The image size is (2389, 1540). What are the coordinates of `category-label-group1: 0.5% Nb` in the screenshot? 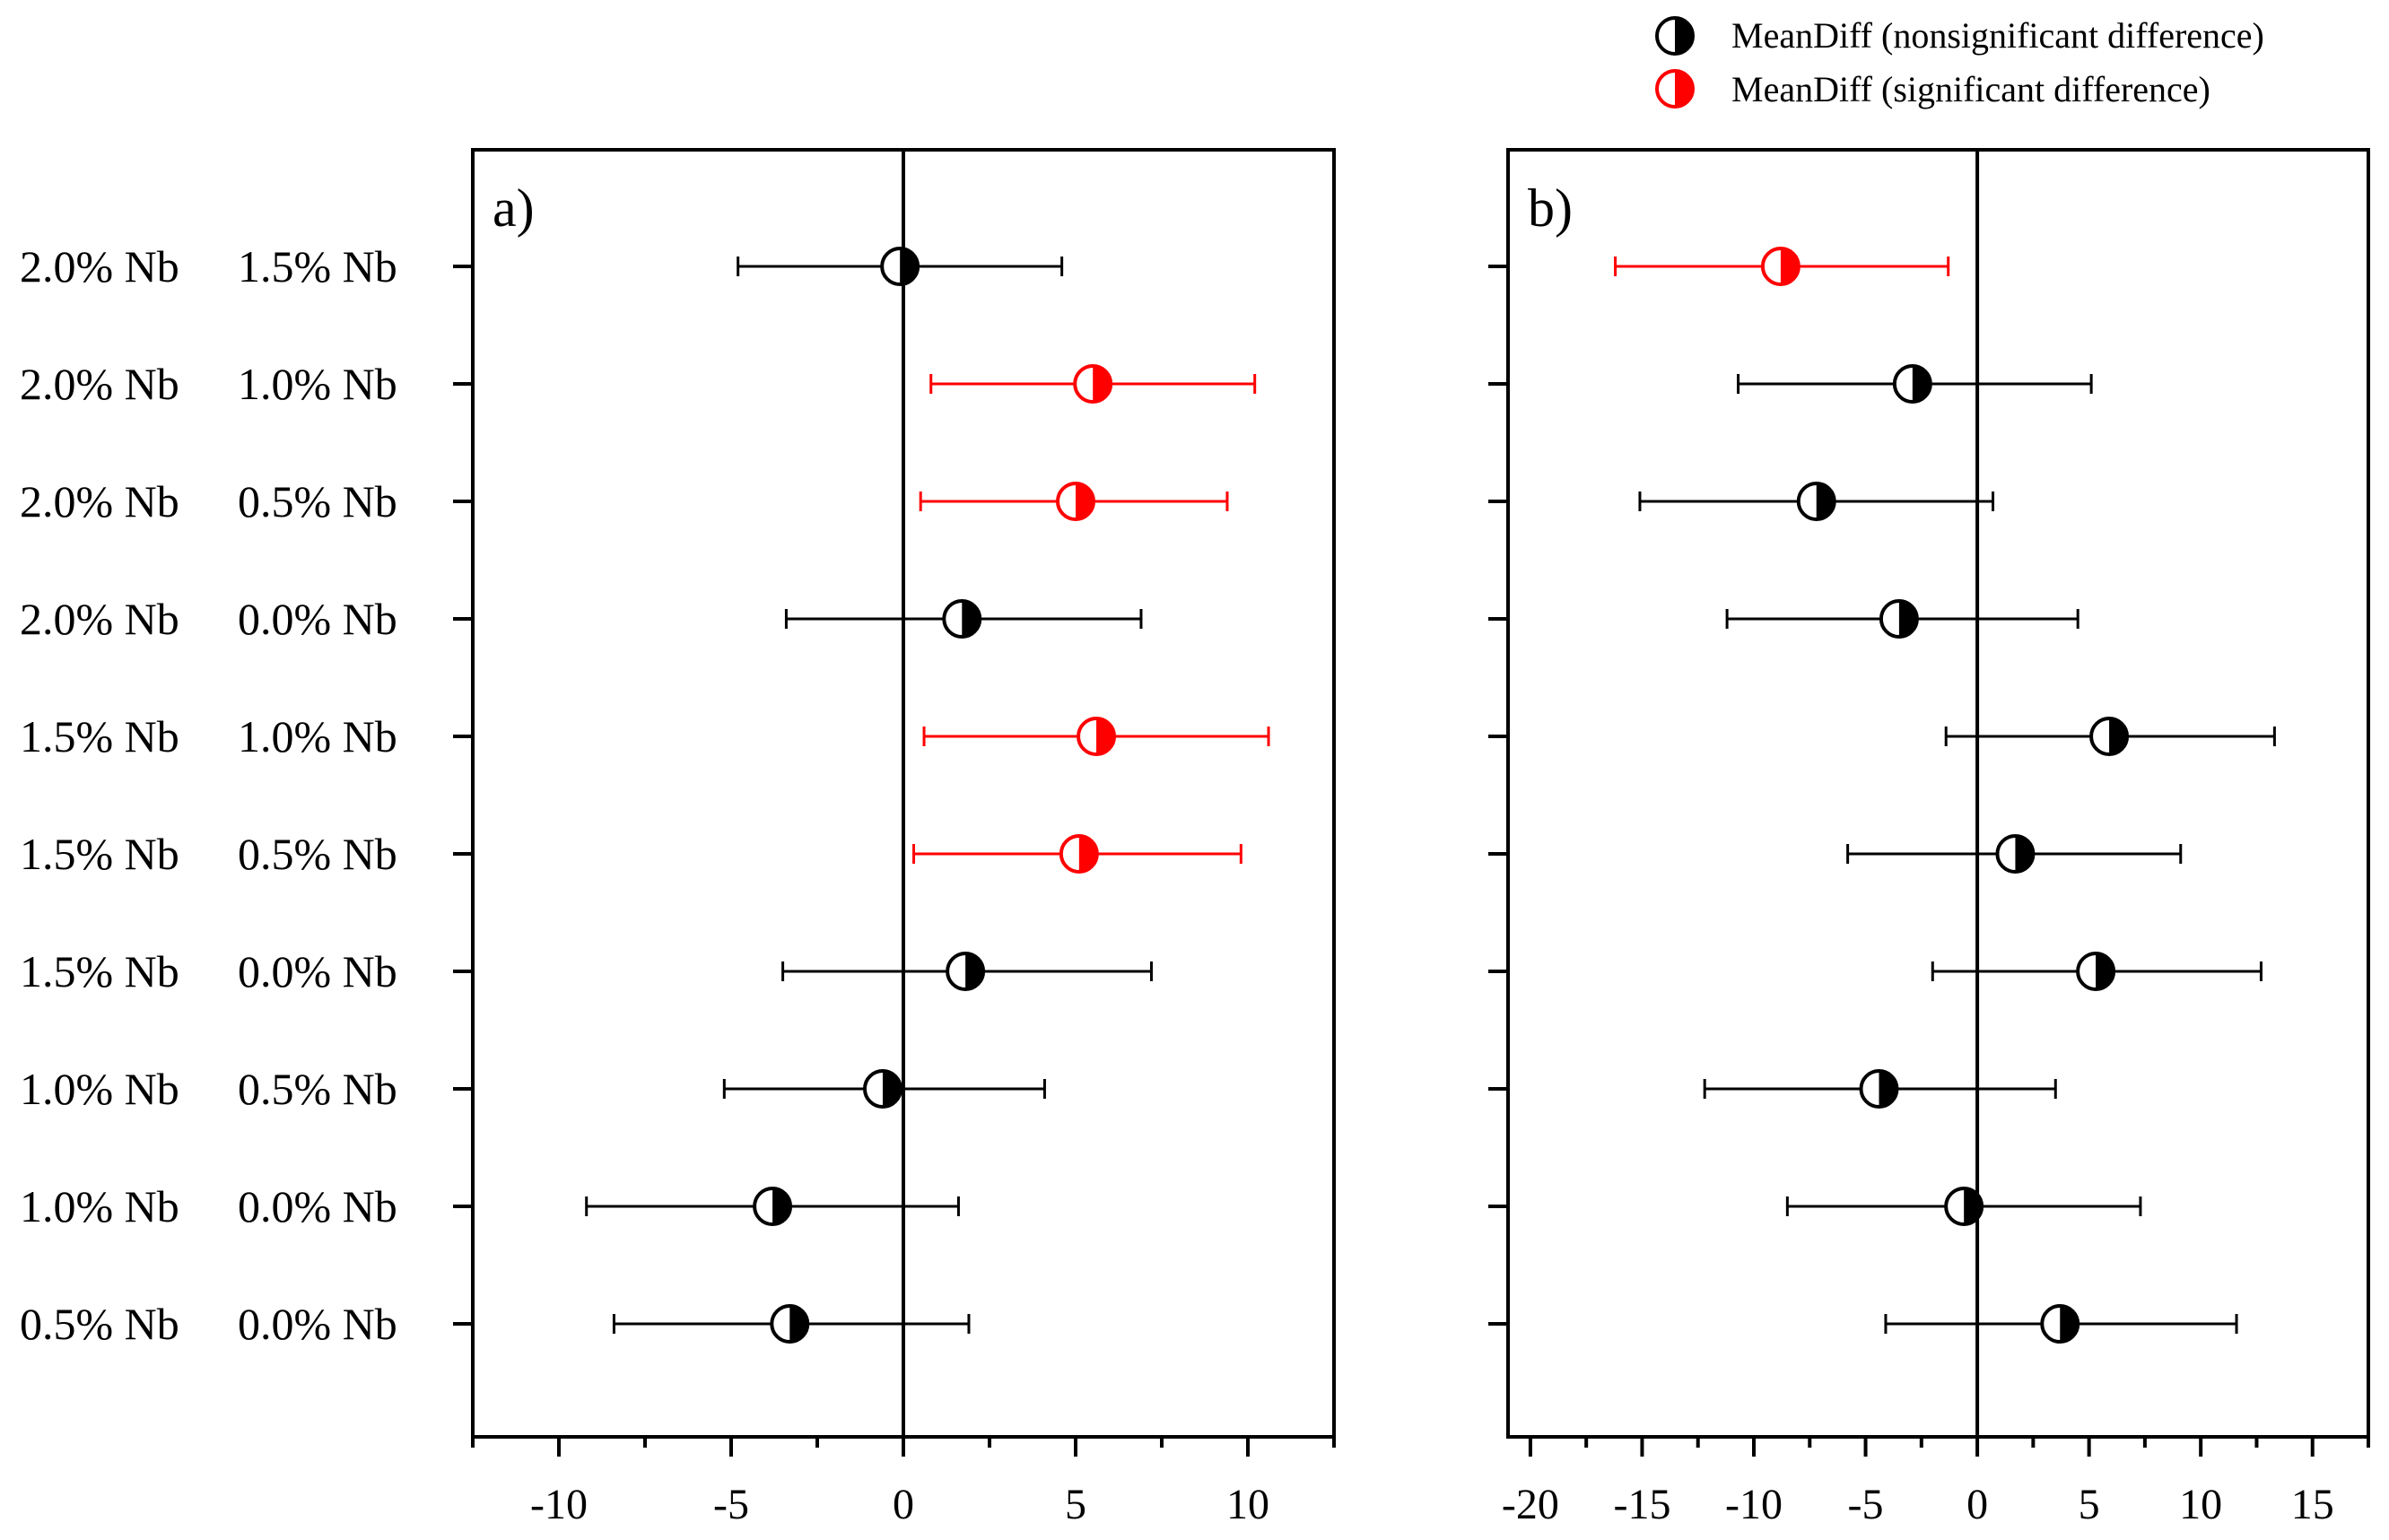 It's located at (99, 1324).